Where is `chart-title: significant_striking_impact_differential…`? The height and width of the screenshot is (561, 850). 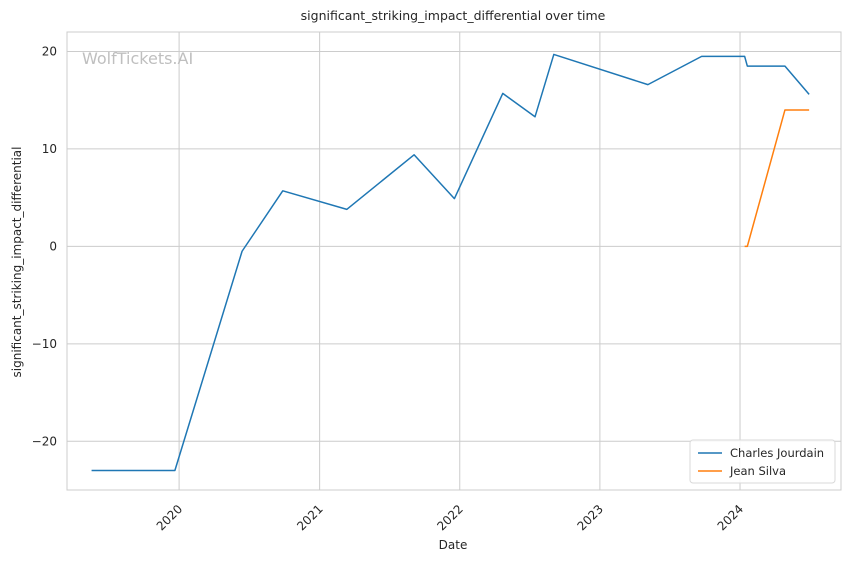 chart-title: significant_striking_impact_differential… is located at coordinates (453, 15).